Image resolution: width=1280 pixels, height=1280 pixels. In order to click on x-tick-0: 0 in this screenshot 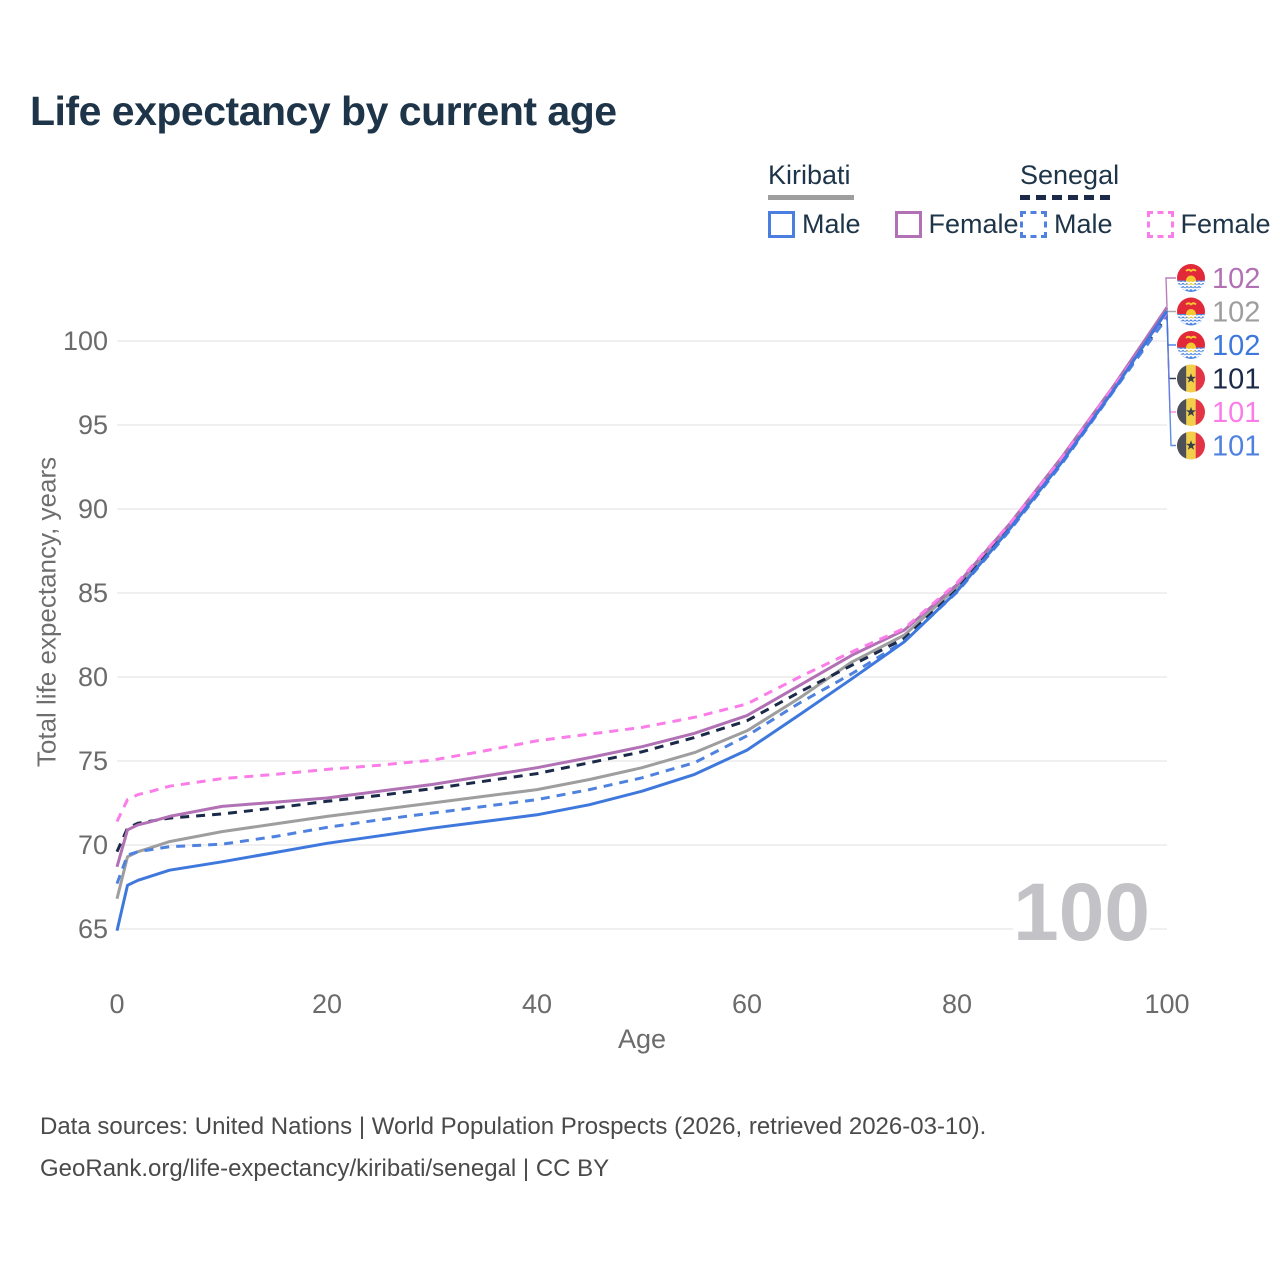, I will do `click(116, 1004)`.